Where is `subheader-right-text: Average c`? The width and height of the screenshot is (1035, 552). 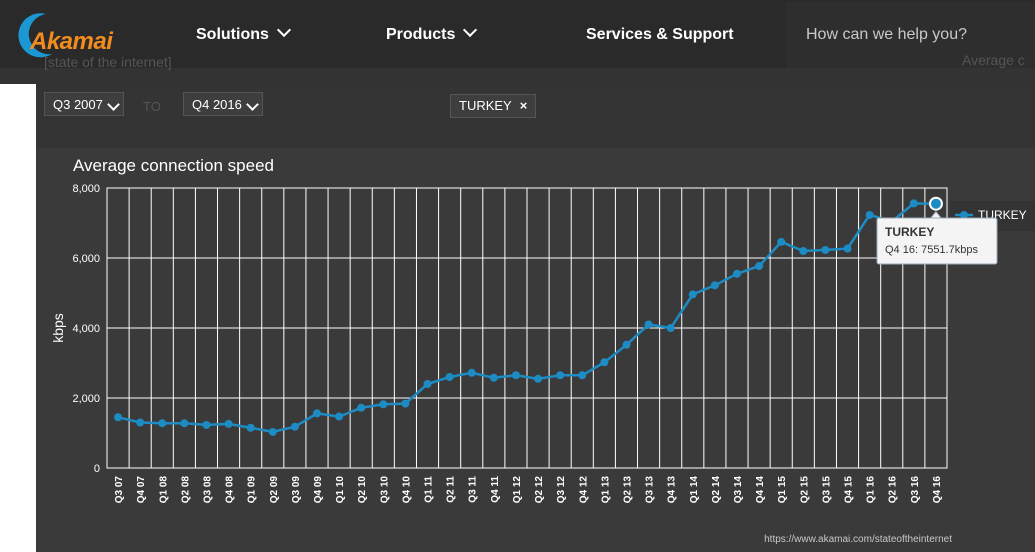
subheader-right-text: Average c is located at coordinates (993, 60).